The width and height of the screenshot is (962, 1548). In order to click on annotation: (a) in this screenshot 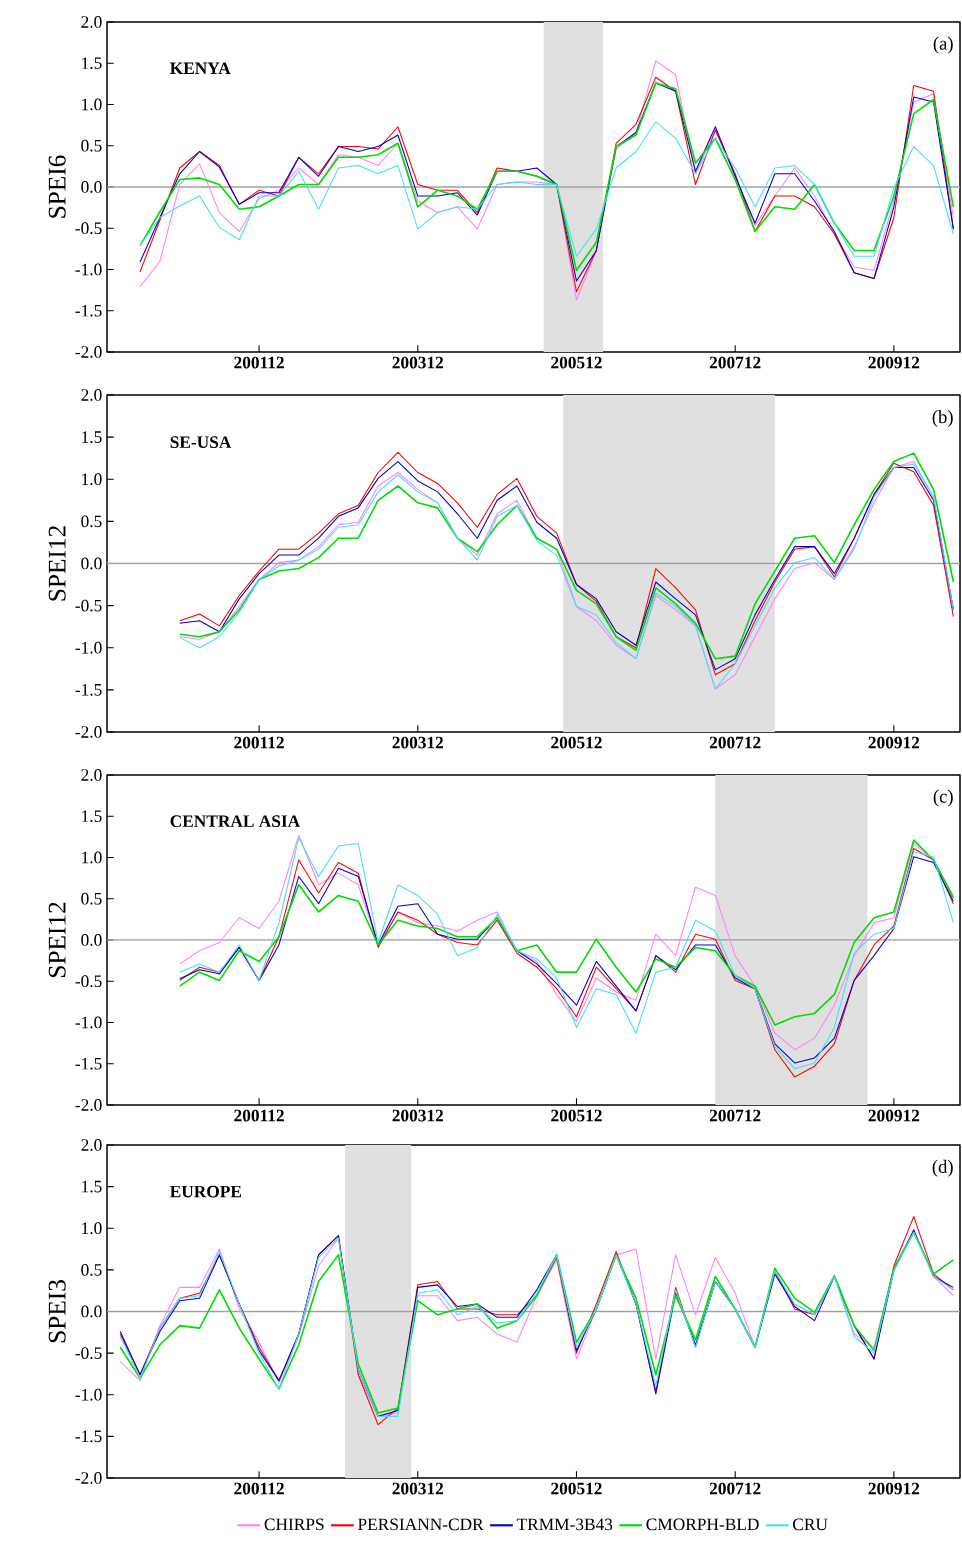, I will do `click(943, 45)`.